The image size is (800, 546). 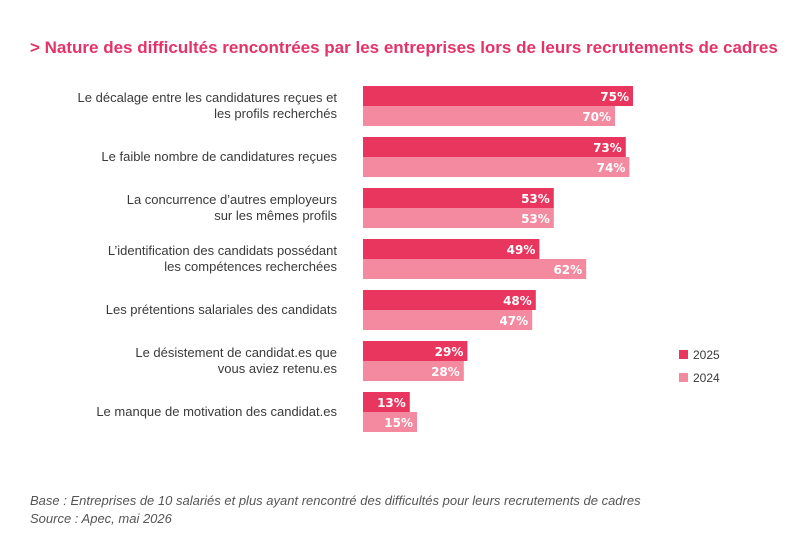 What do you see at coordinates (706, 378) in the screenshot?
I see `legend-label-2024: 2024` at bounding box center [706, 378].